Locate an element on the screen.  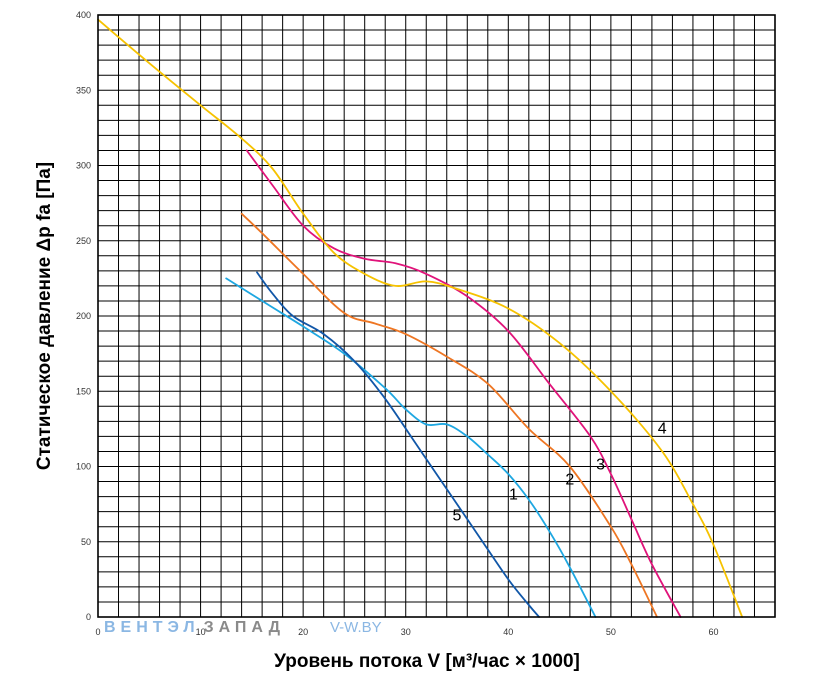
y-tick-label: 150 is located at coordinates (83, 391).